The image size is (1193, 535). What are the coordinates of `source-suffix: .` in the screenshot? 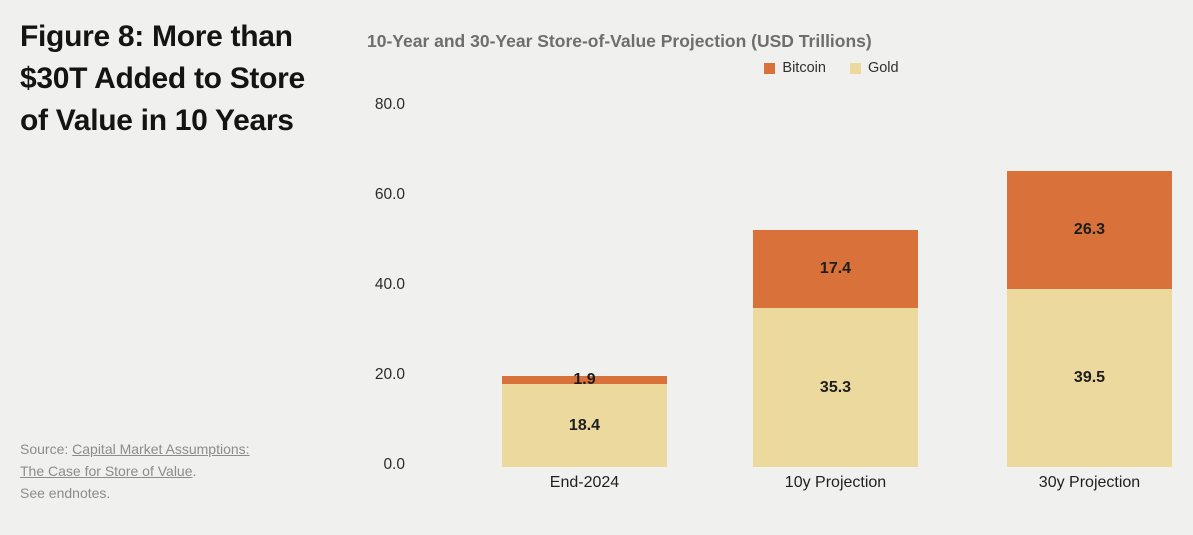 It's located at (194, 471).